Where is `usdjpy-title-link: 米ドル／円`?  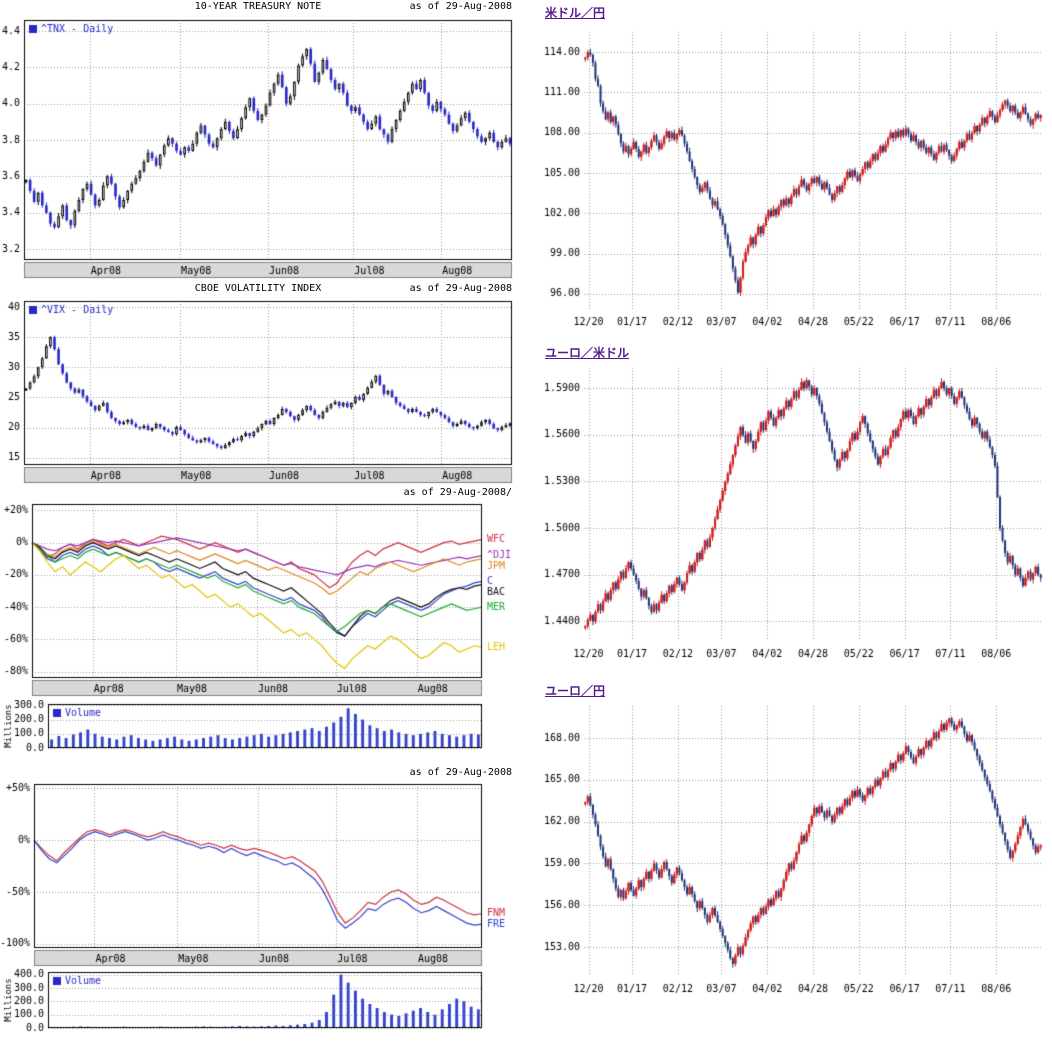 usdjpy-title-link: 米ドル／円 is located at coordinates (575, 13).